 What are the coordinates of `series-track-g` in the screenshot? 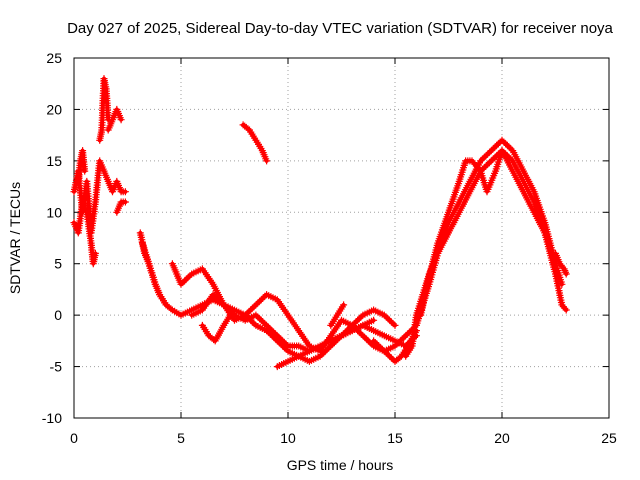 It's located at (255, 143).